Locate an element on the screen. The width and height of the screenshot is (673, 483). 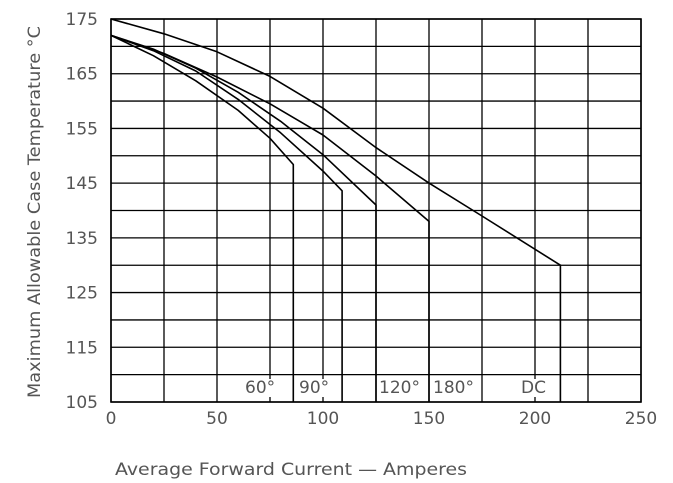
x-tick-label: 100 is located at coordinates (323, 419).